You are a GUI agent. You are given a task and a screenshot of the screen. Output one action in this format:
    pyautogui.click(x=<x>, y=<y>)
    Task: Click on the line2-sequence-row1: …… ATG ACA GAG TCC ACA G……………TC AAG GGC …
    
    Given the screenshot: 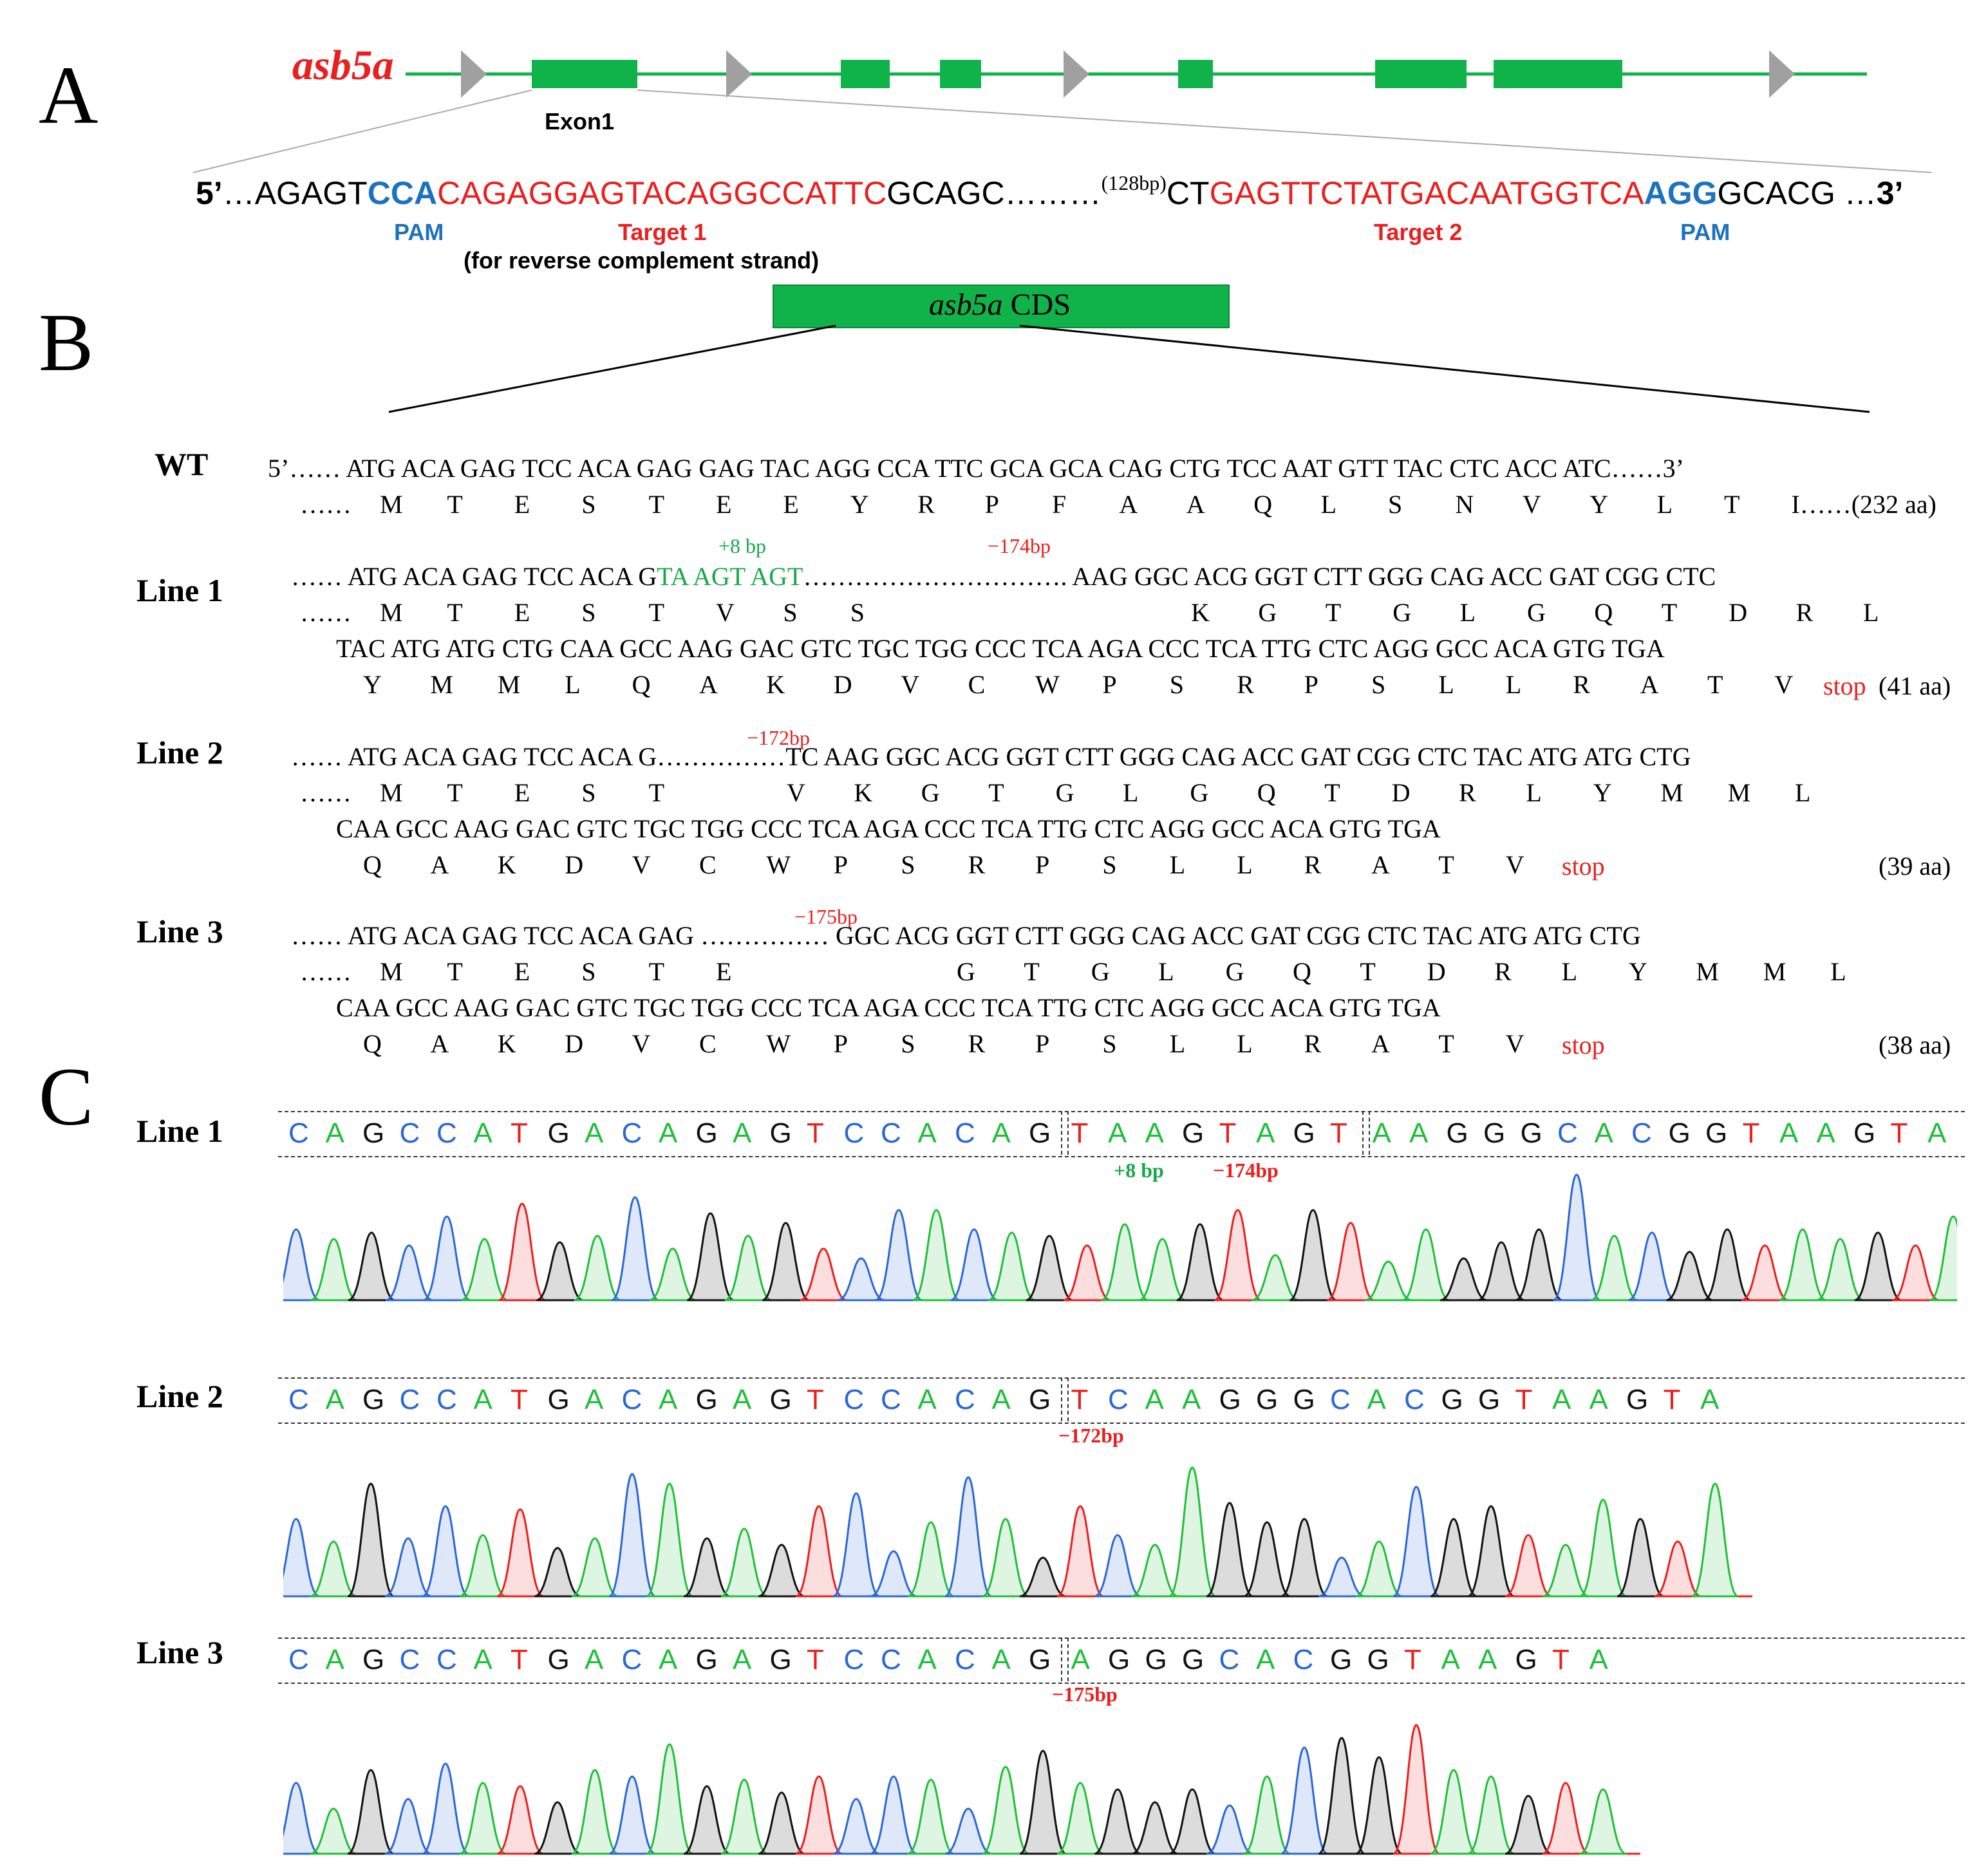 What is the action you would take?
    pyautogui.click(x=991, y=756)
    